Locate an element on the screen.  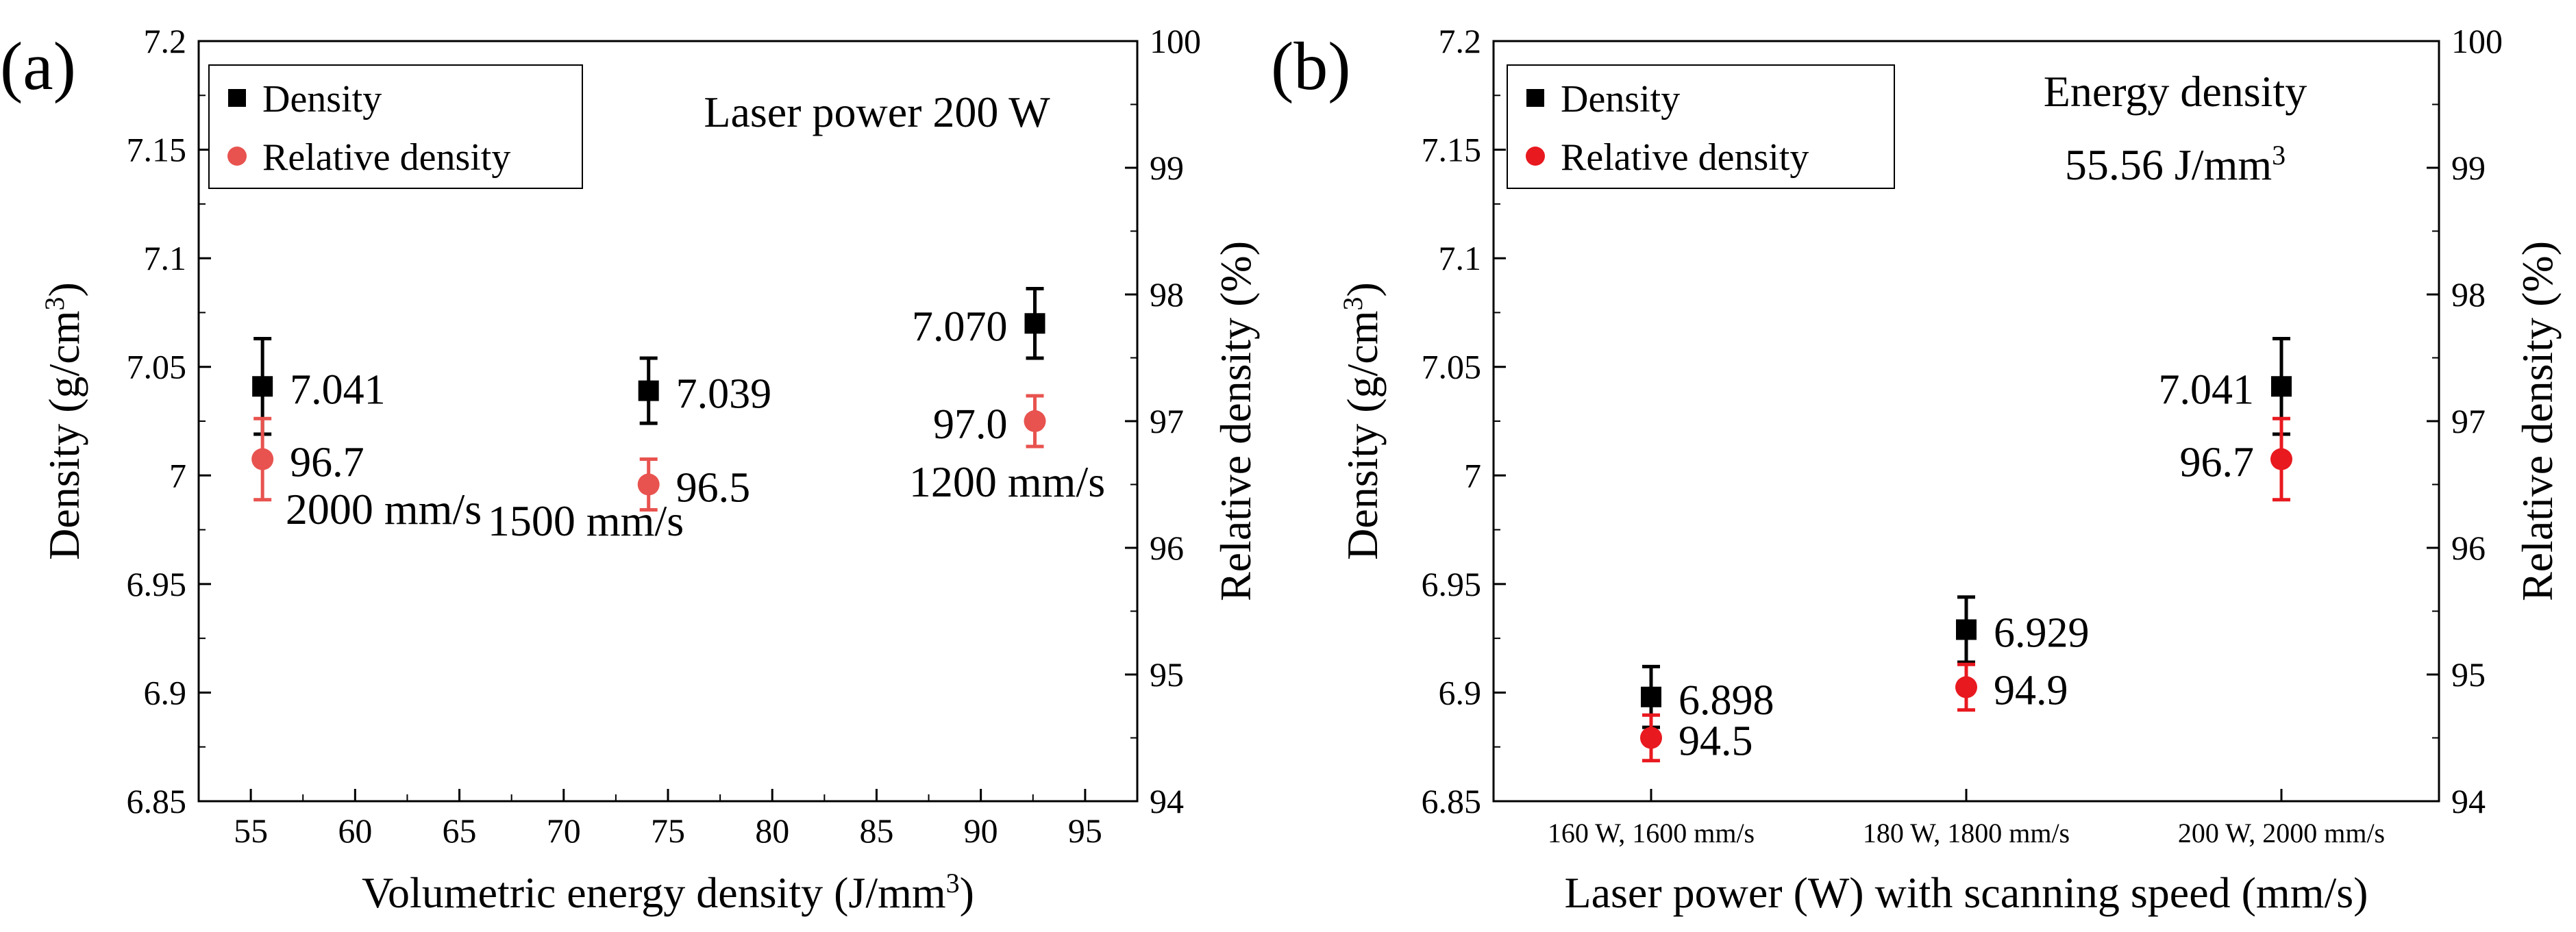
annotation-line2: 55.56 J/mm3 is located at coordinates (2175, 165).